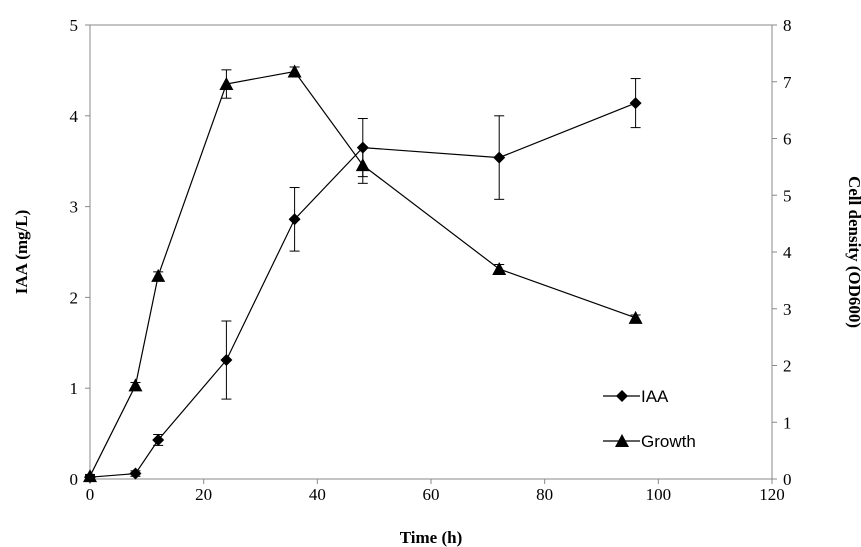 The height and width of the screenshot is (547, 861). Describe the element at coordinates (787, 479) in the screenshot. I see `y-right-tick-label-0: 0` at that location.